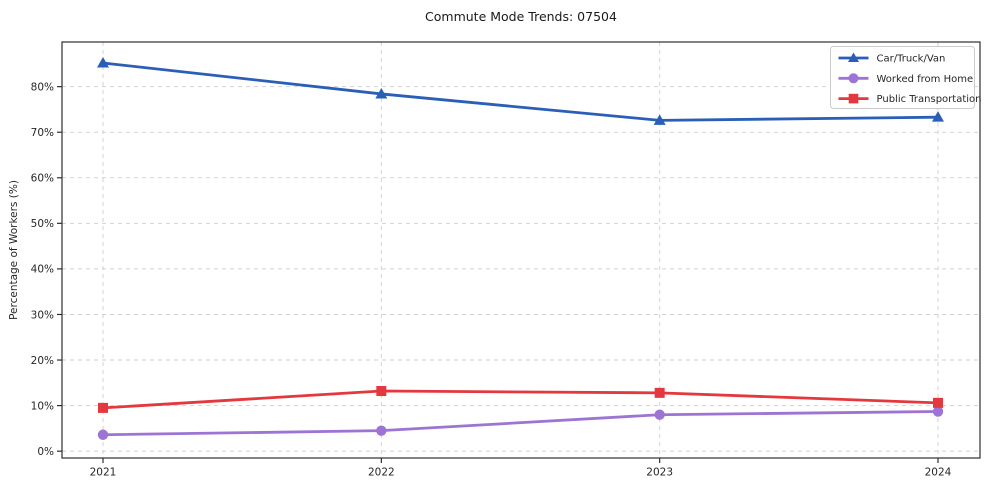 Image resolution: width=990 pixels, height=490 pixels. Describe the element at coordinates (521, 16) in the screenshot. I see `chart-title: Commute Mode Trends: 07504` at that location.